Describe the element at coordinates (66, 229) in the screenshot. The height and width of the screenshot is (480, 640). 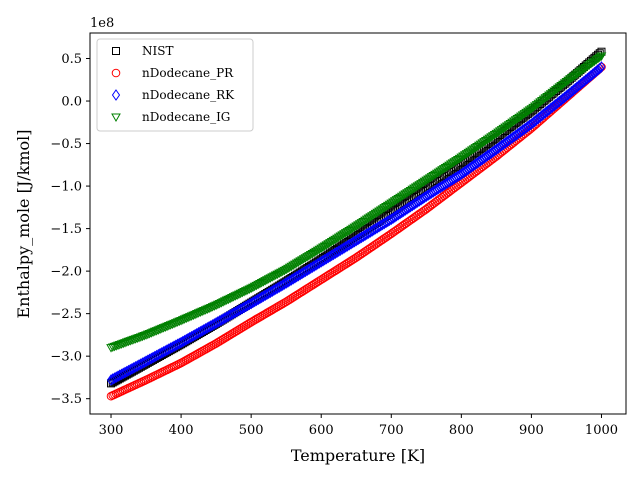
I see `y-tick-label: −1.5` at that location.